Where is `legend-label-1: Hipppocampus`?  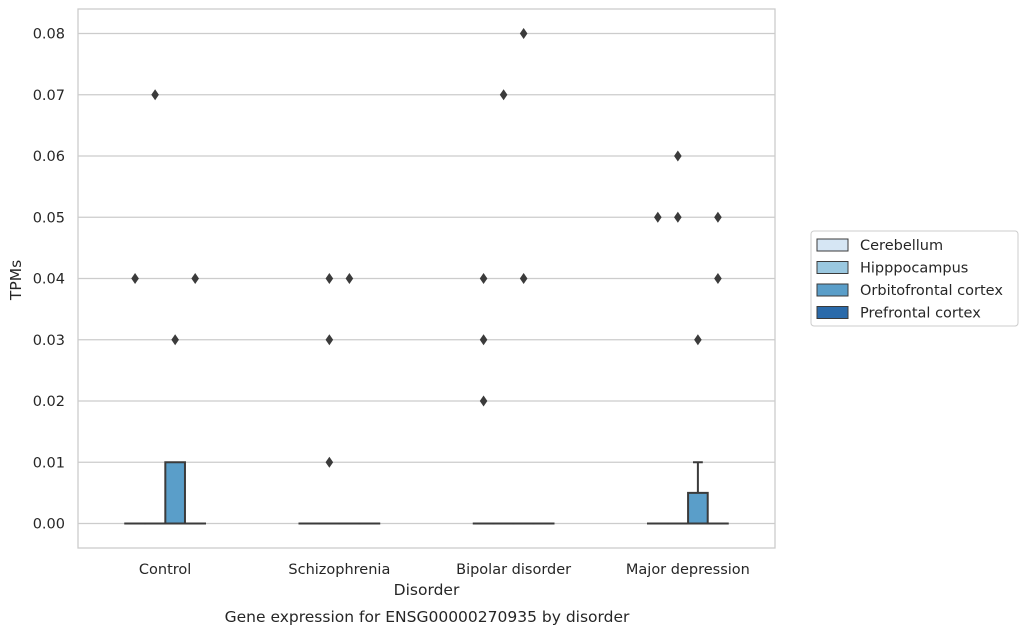 legend-label-1: Hipppocampus is located at coordinates (914, 269).